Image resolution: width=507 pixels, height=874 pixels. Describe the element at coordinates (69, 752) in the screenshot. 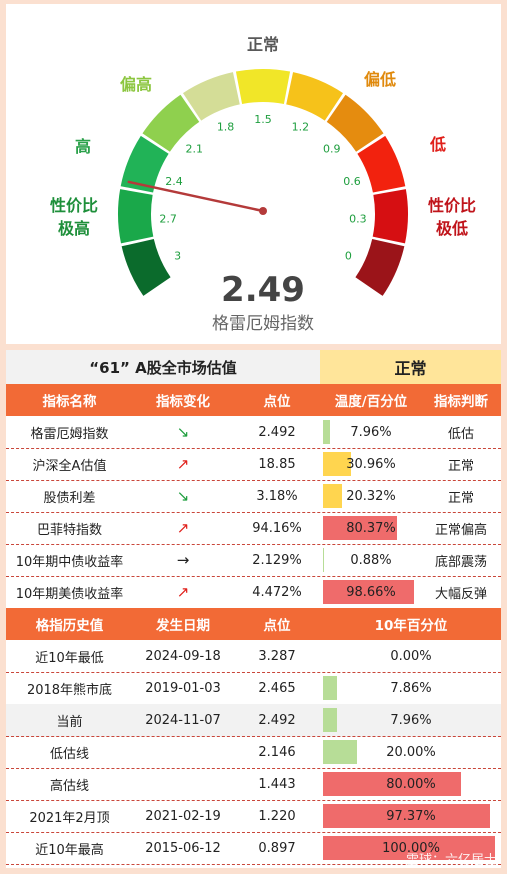

I see `history-name: 低估线` at that location.